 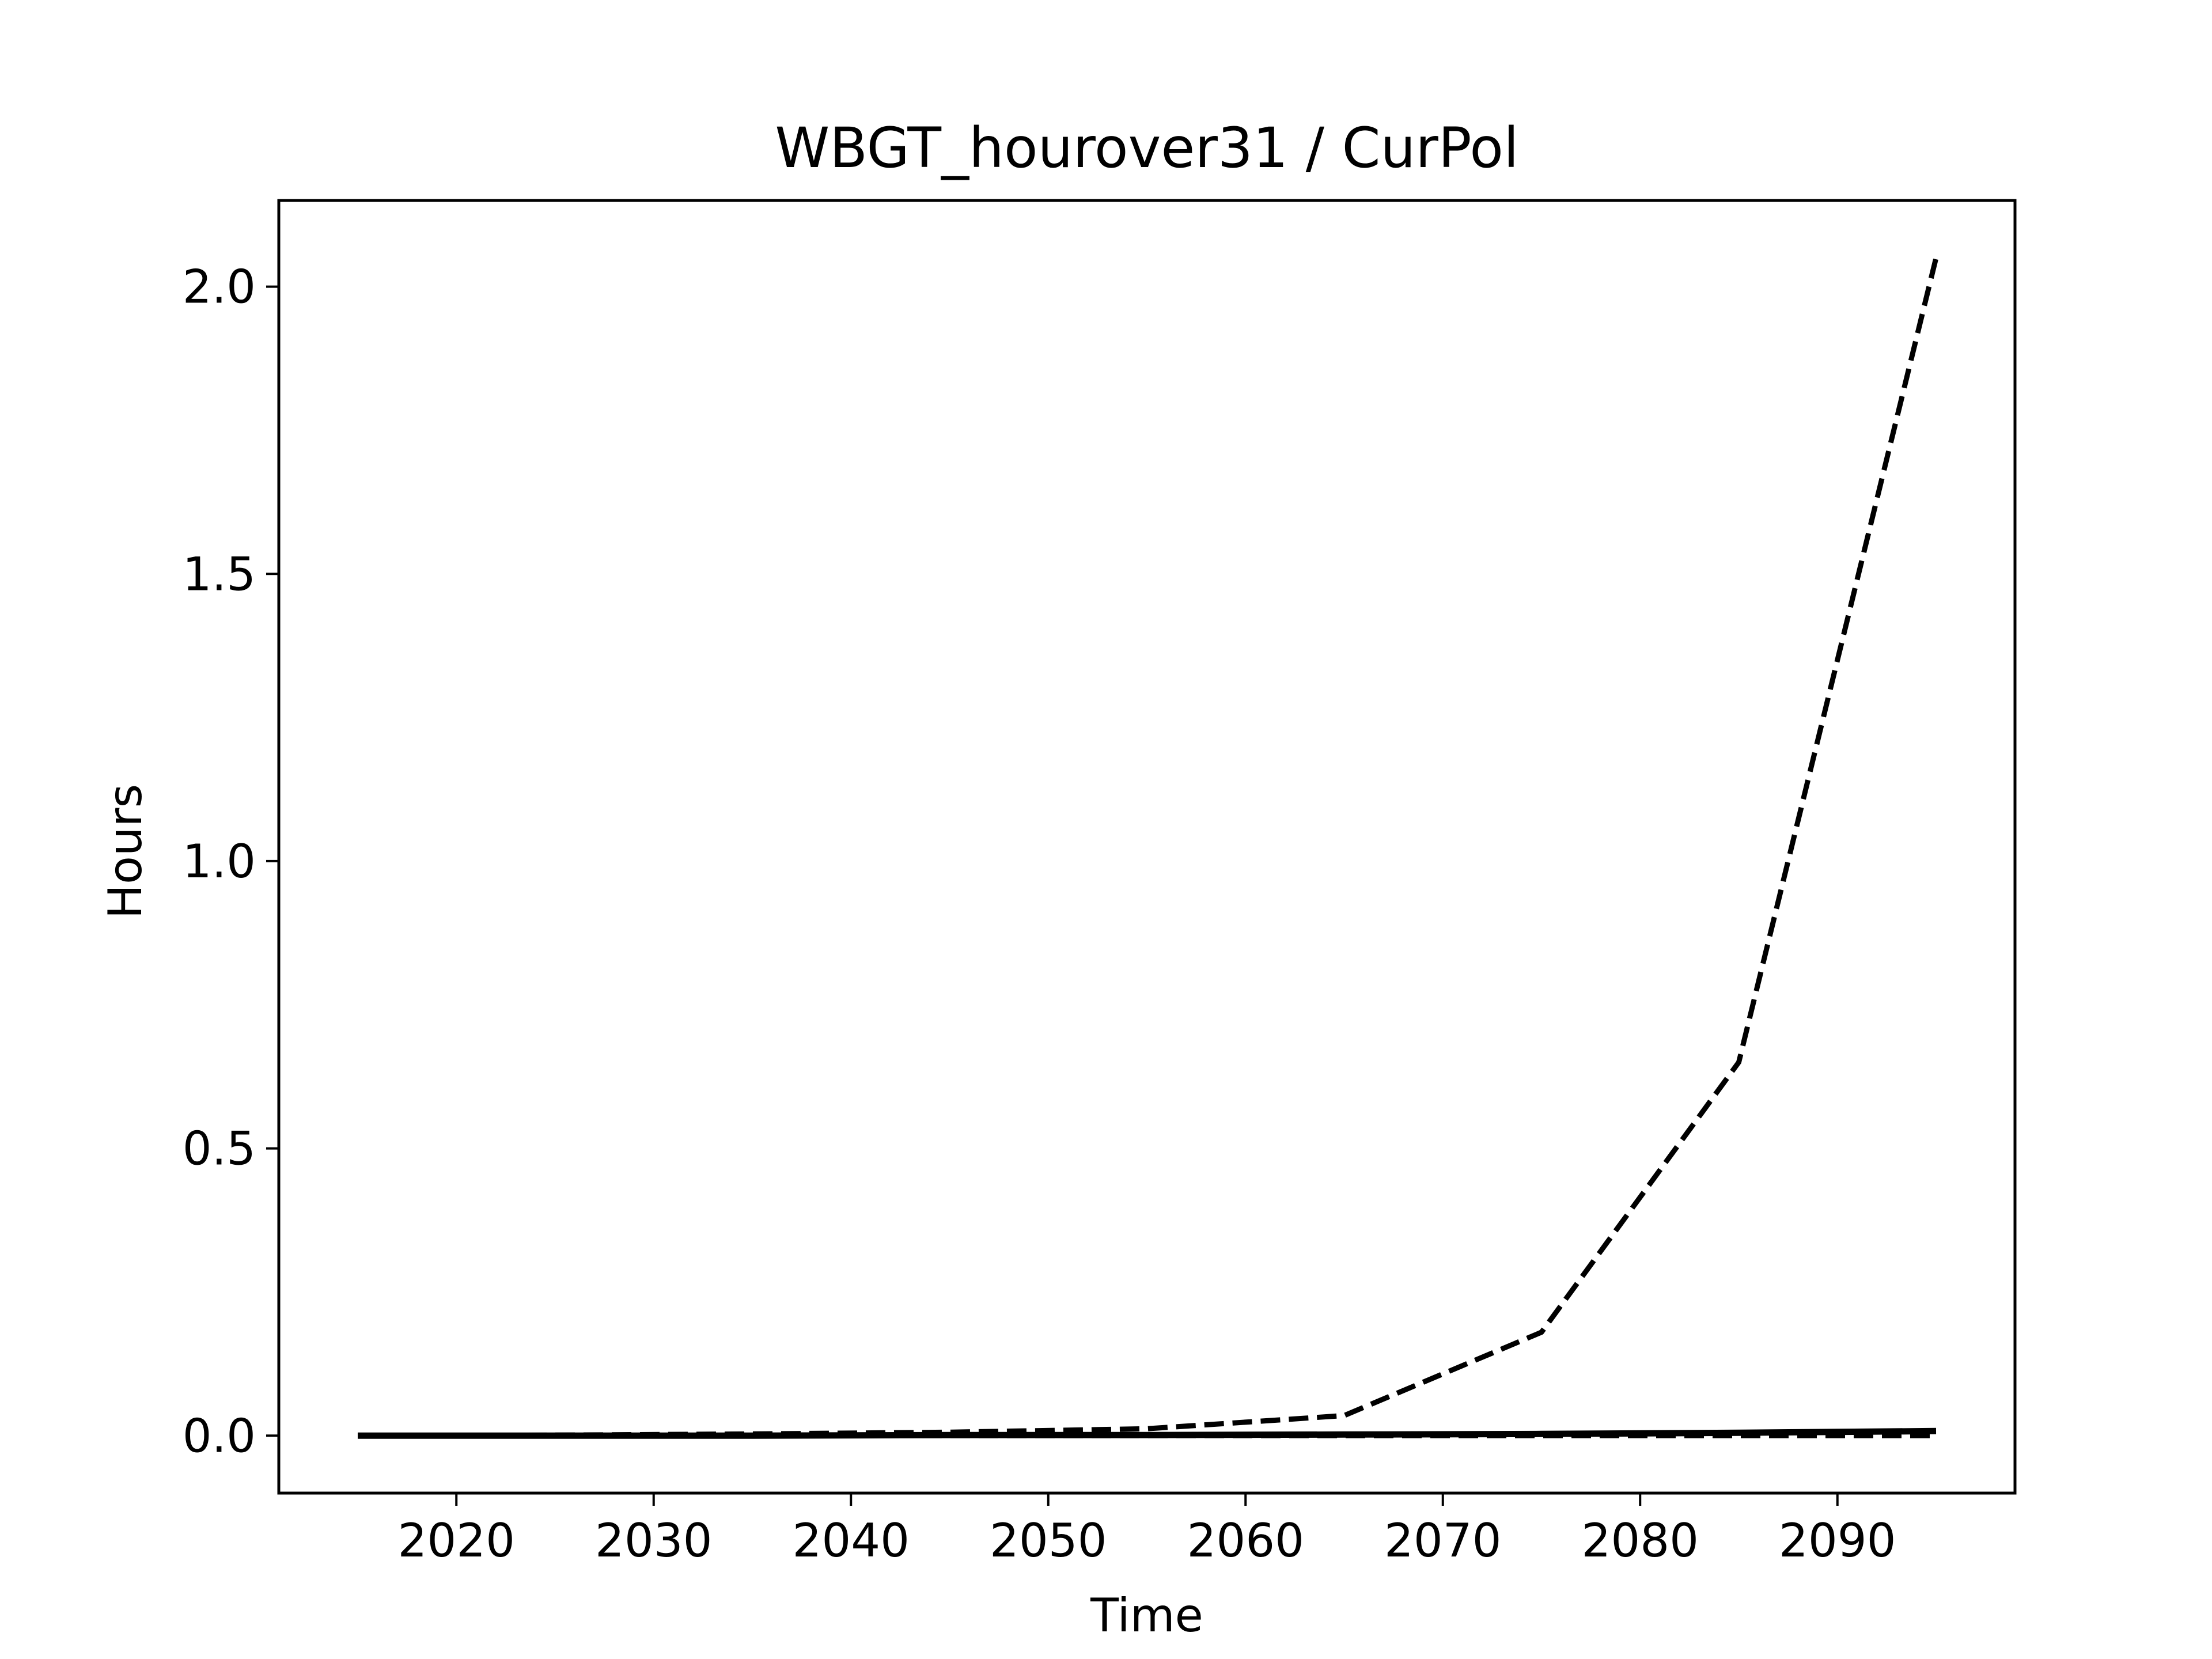 What do you see at coordinates (1048, 1540) in the screenshot?
I see `x-tick-label: 2050` at bounding box center [1048, 1540].